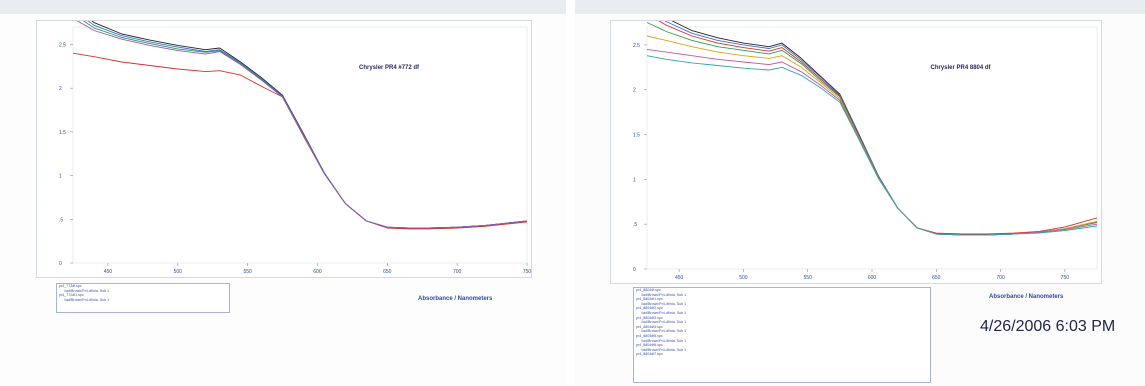 This screenshot has width=1145, height=386. Describe the element at coordinates (961, 68) in the screenshot. I see `chart-title: Chrysler PR4 8804 df` at that location.